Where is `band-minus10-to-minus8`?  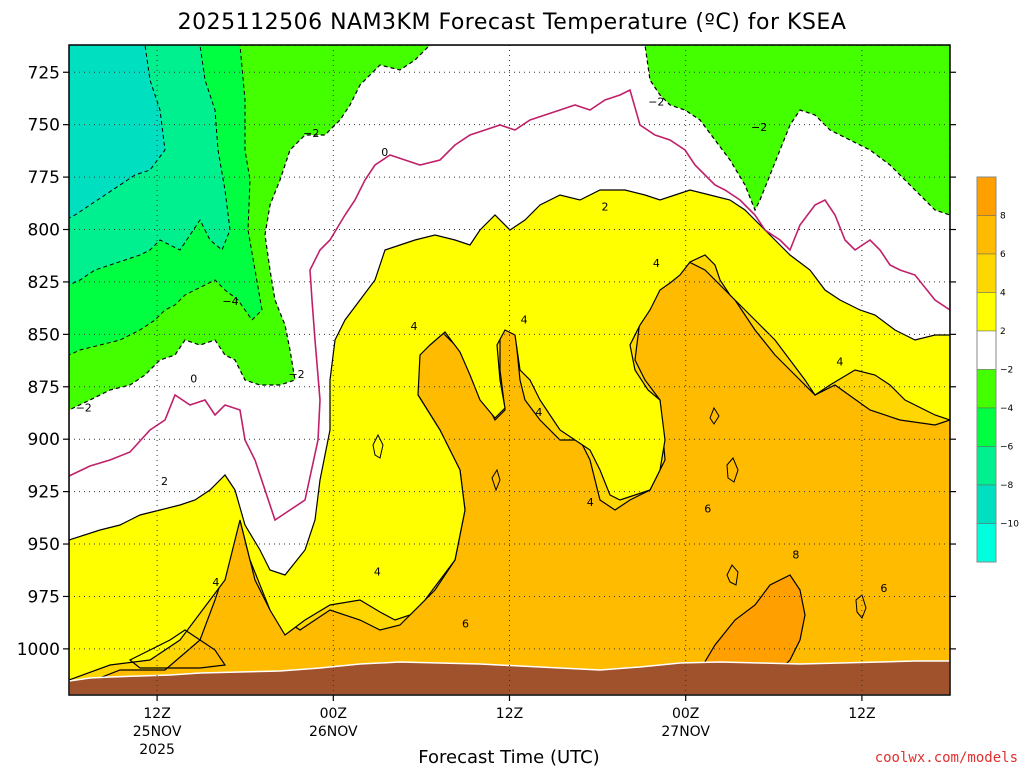 band-minus10-to-minus8 is located at coordinates (117, 132).